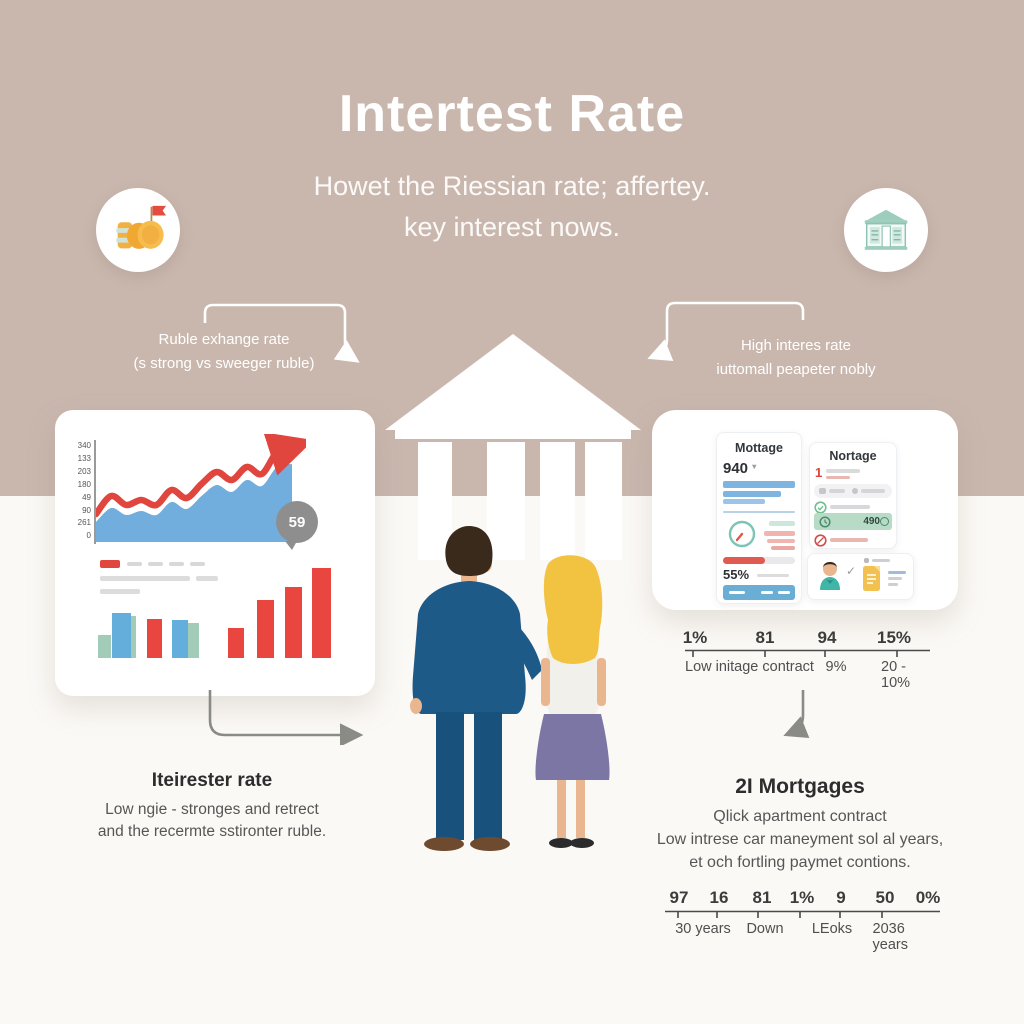  I want to click on stat-value: 81, so click(762, 897).